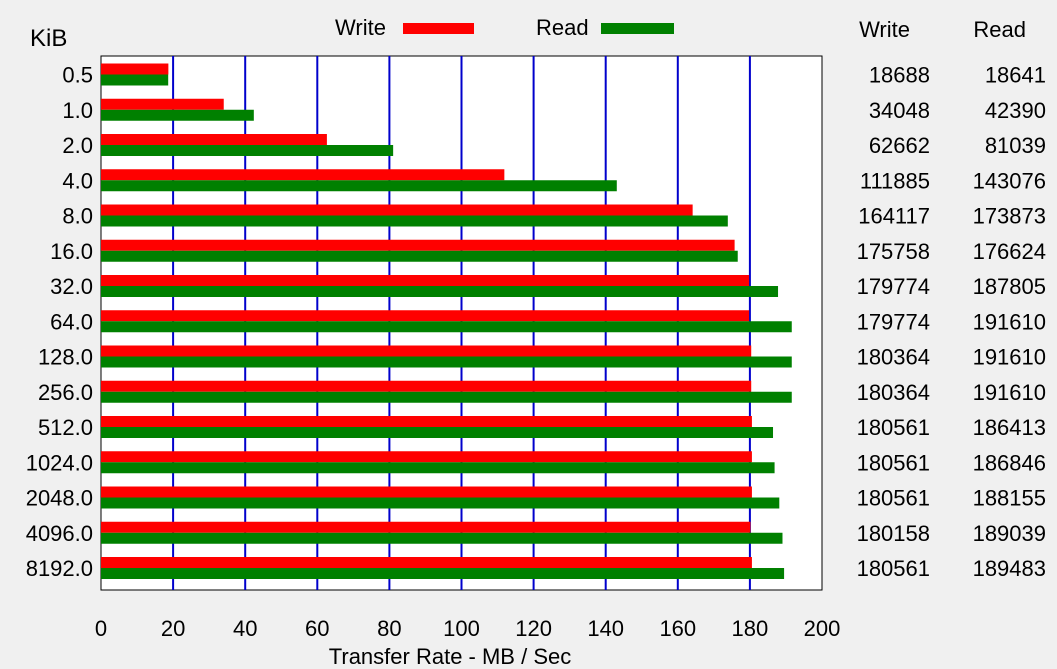 The width and height of the screenshot is (1057, 669). What do you see at coordinates (214, 139) in the screenshot?
I see `bar-write-2.0` at bounding box center [214, 139].